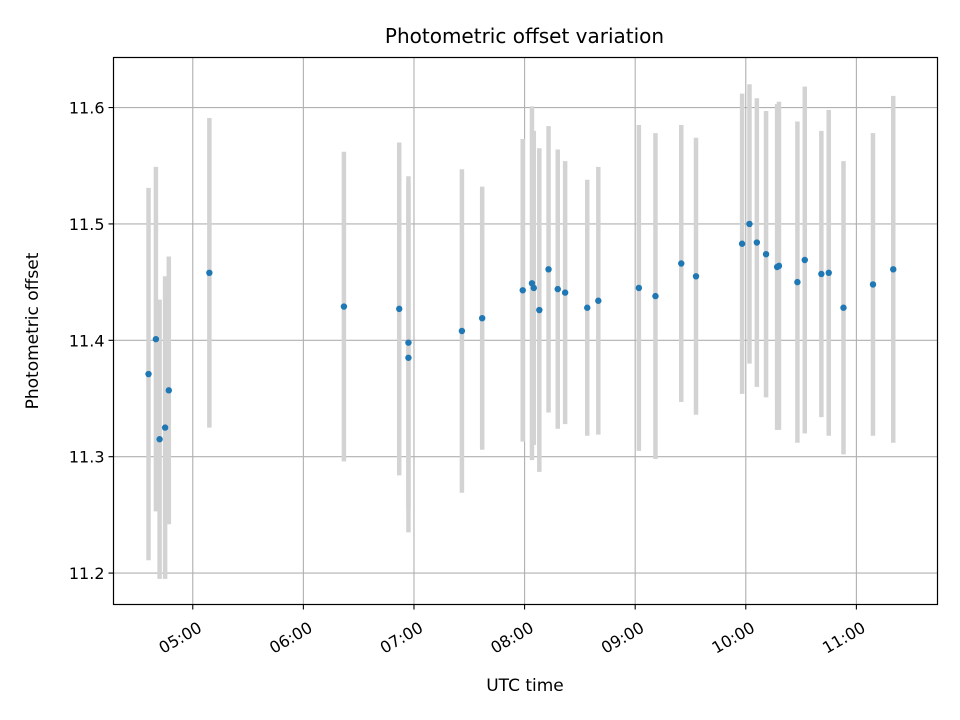 This screenshot has height=720, width=960. Describe the element at coordinates (87, 340) in the screenshot. I see `y-tick-label: 11.4` at that location.